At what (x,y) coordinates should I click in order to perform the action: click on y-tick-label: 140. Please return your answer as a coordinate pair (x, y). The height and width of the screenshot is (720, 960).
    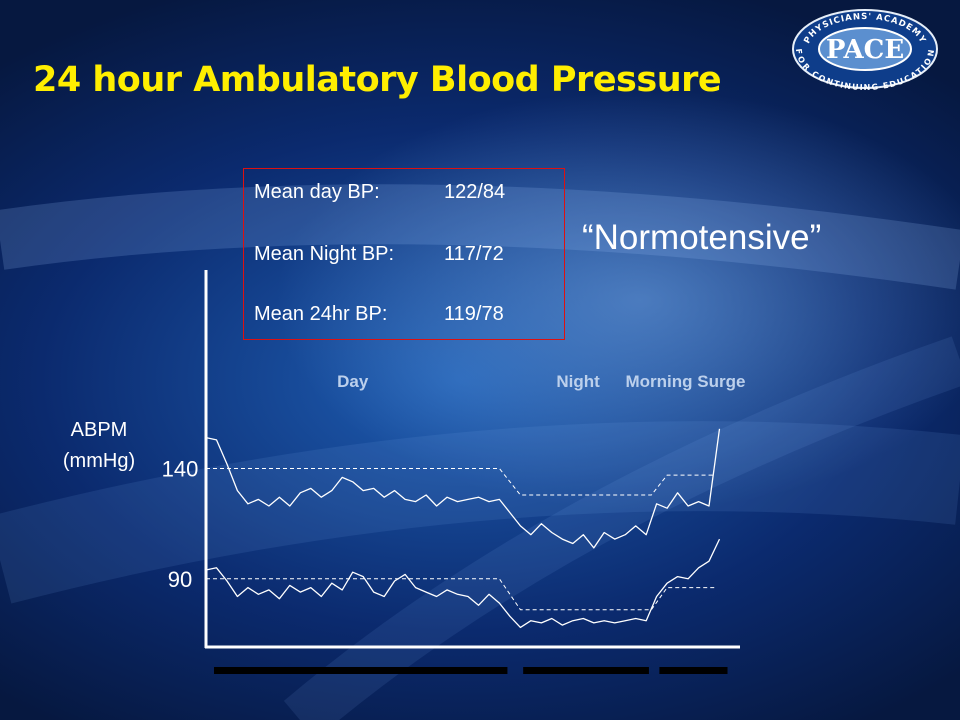
    Looking at the image, I should click on (180, 469).